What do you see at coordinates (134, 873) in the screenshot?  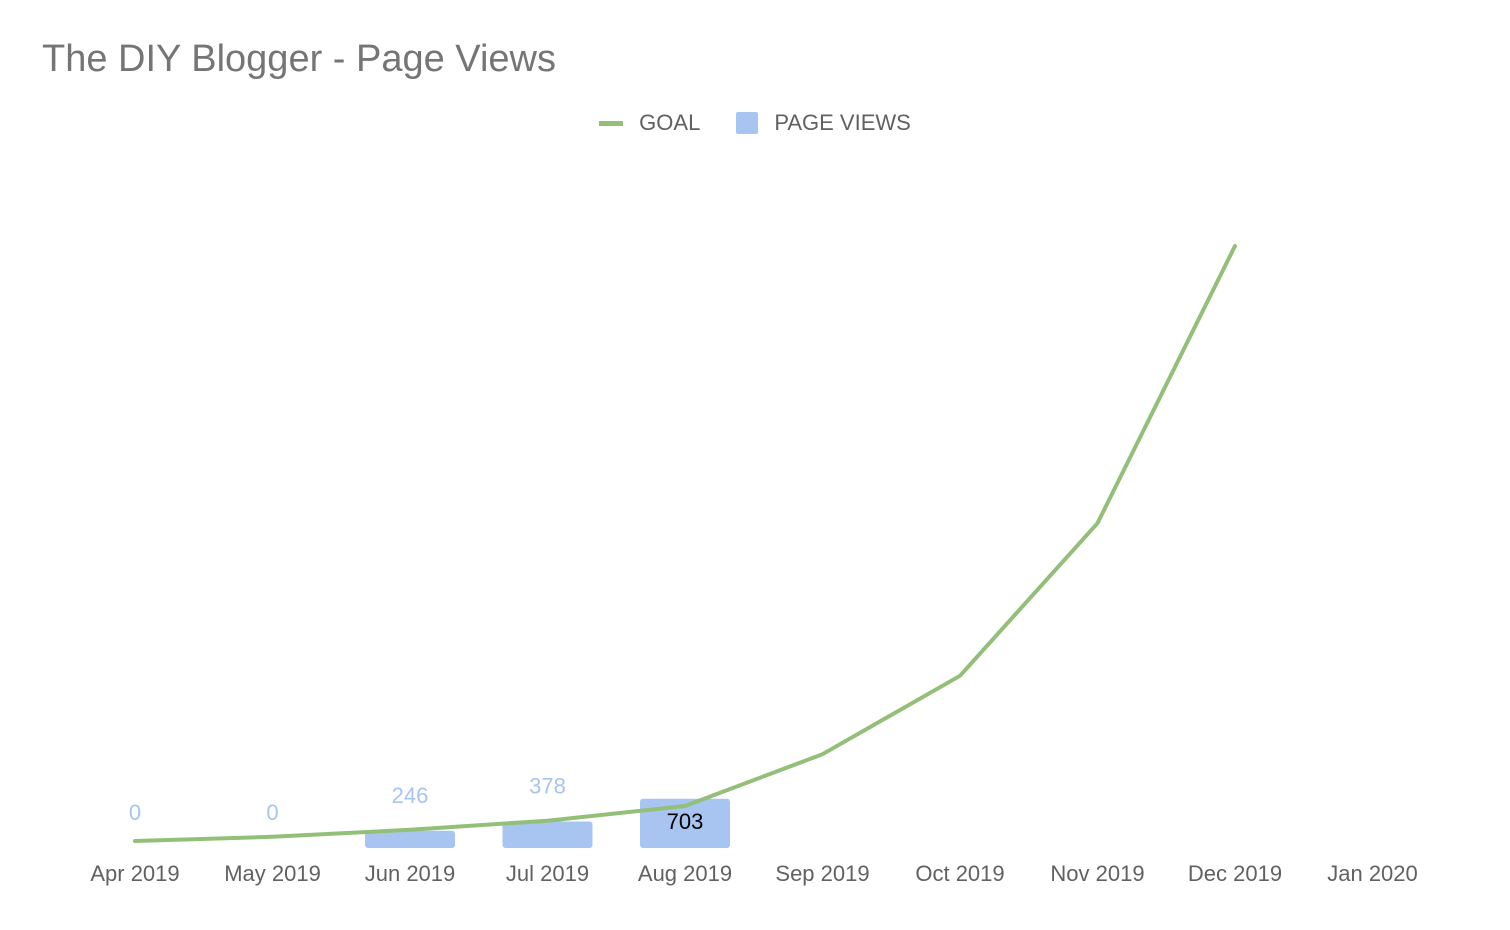 I see `x-tick-label: Apr 2019` at bounding box center [134, 873].